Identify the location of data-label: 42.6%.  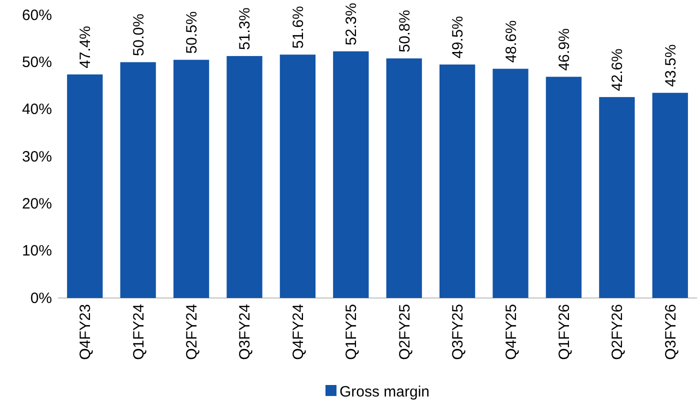
(617, 70).